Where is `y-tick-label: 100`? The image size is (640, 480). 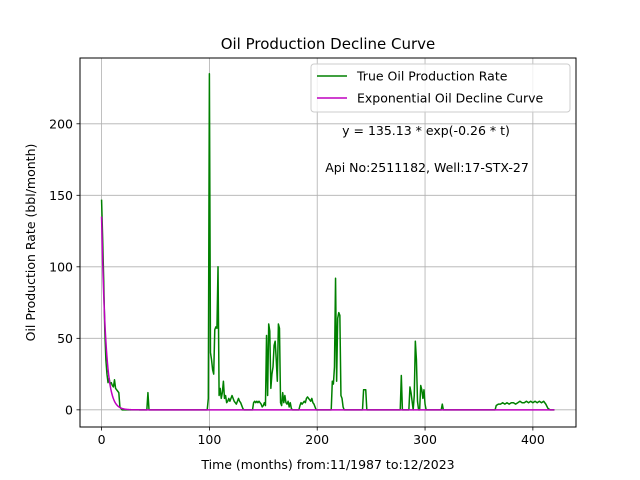
y-tick-label: 100 is located at coordinates (61, 266).